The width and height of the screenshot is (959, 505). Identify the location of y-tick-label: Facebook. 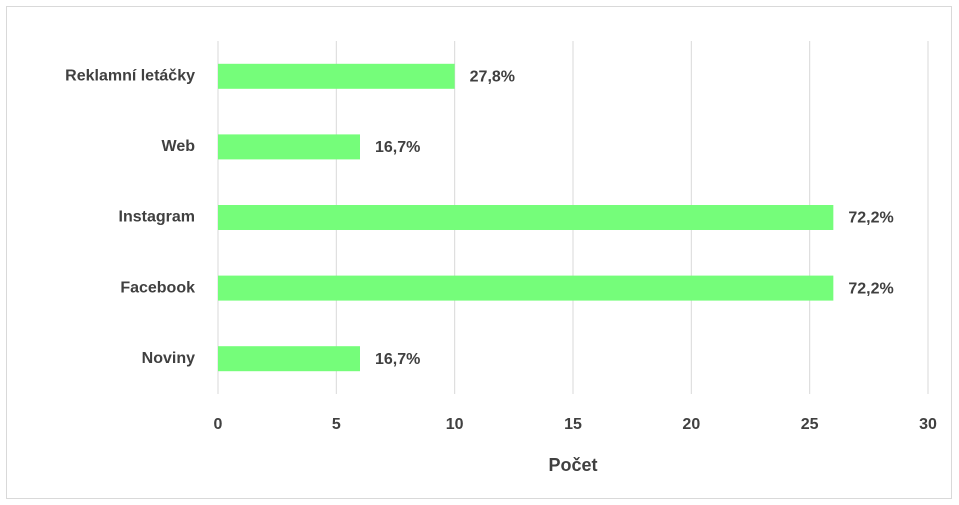
(157, 287).